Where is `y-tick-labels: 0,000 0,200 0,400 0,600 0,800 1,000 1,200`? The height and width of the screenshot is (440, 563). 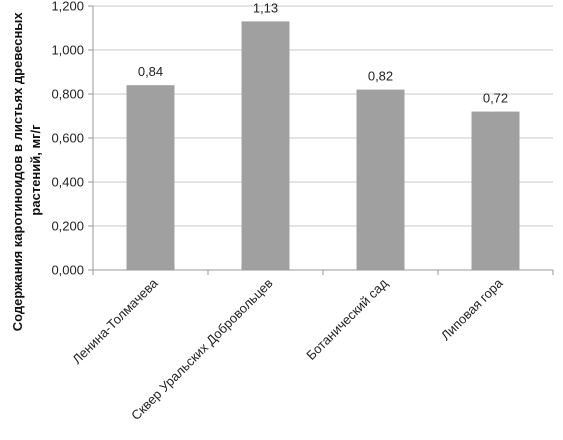
y-tick-labels: 0,000 0,200 0,400 0,600 0,800 1,000 1,200 is located at coordinates (67, 139).